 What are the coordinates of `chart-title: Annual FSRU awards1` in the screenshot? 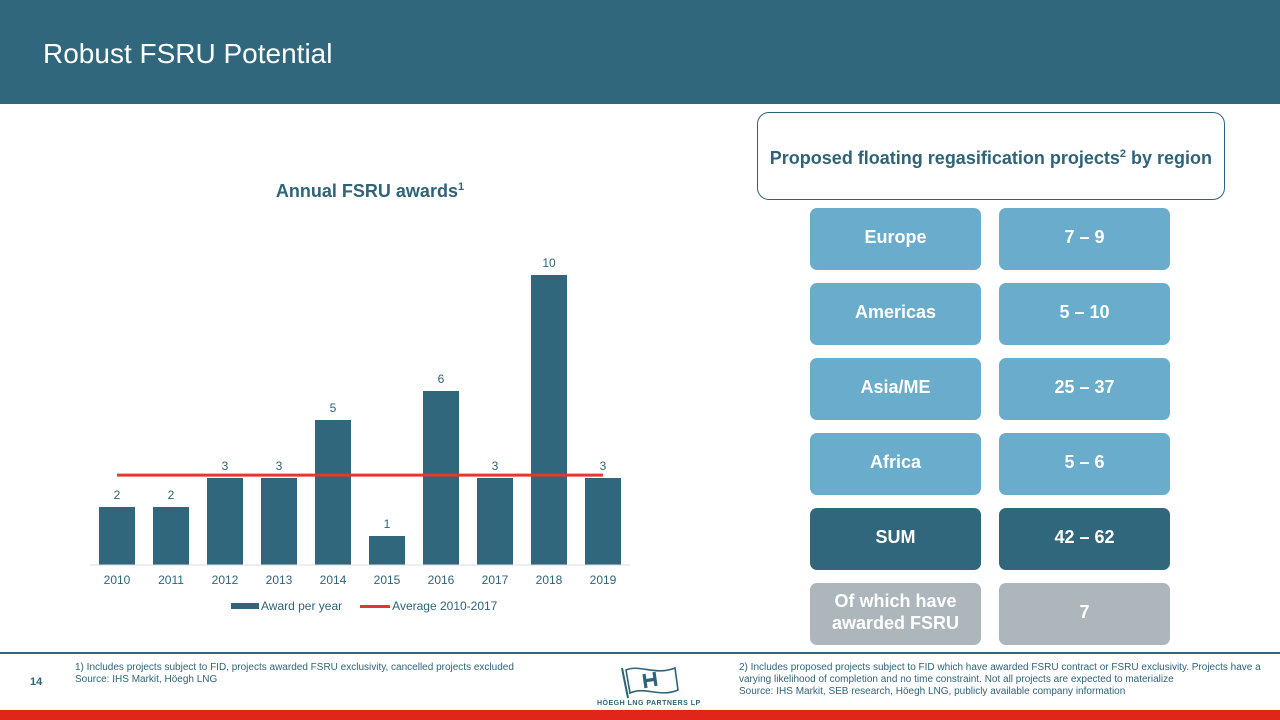 It's located at (370, 191).